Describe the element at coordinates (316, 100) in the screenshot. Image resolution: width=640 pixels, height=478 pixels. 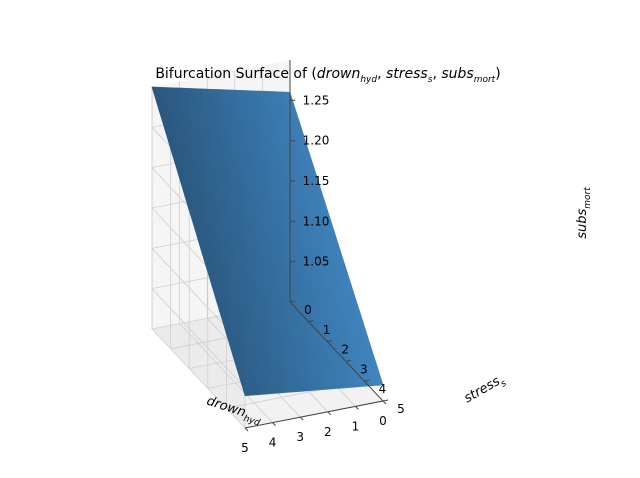
I see `z-tick-label: 1.25` at that location.